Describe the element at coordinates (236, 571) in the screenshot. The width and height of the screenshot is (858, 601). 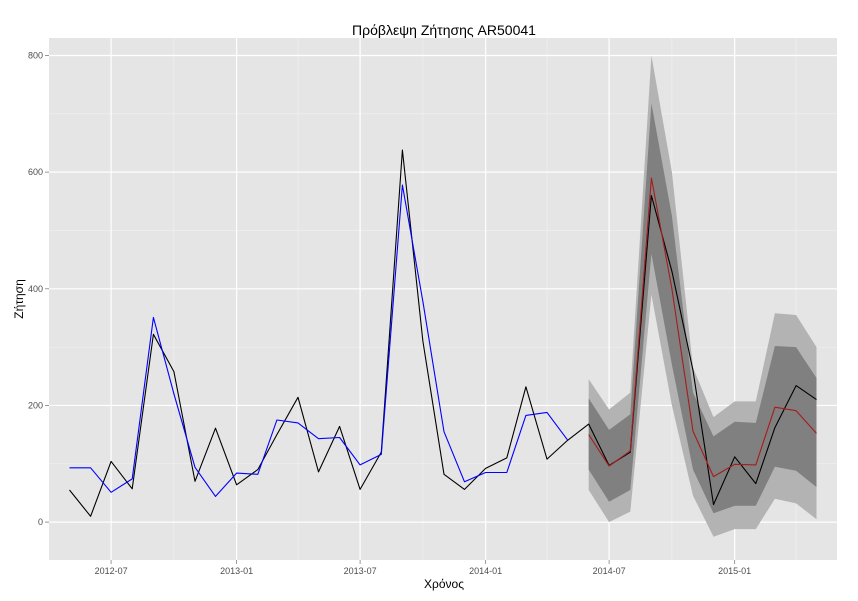
I see `x-tick-label: 2013-01` at that location.